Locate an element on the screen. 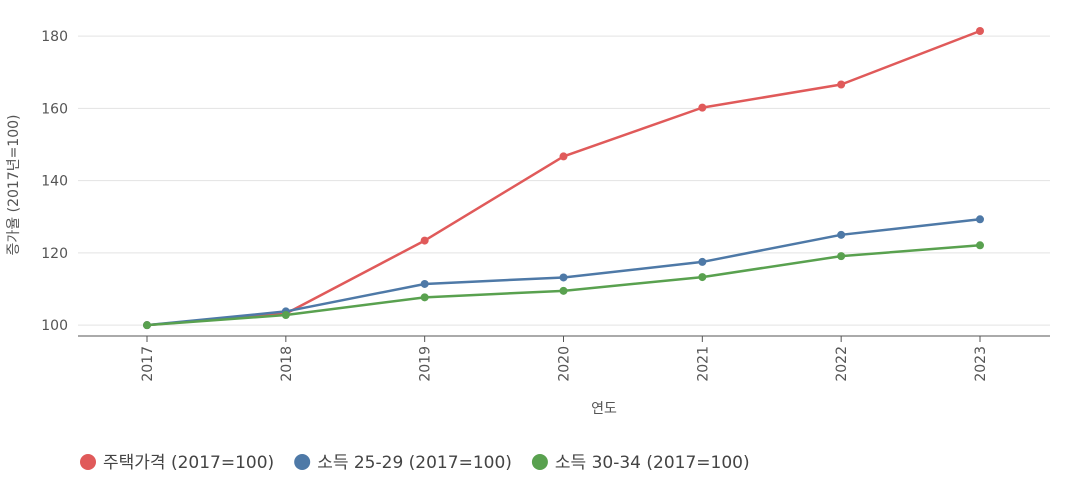 The height and width of the screenshot is (492, 1068). legend-label: 소득 25-29 (2017=100) is located at coordinates (414, 463).